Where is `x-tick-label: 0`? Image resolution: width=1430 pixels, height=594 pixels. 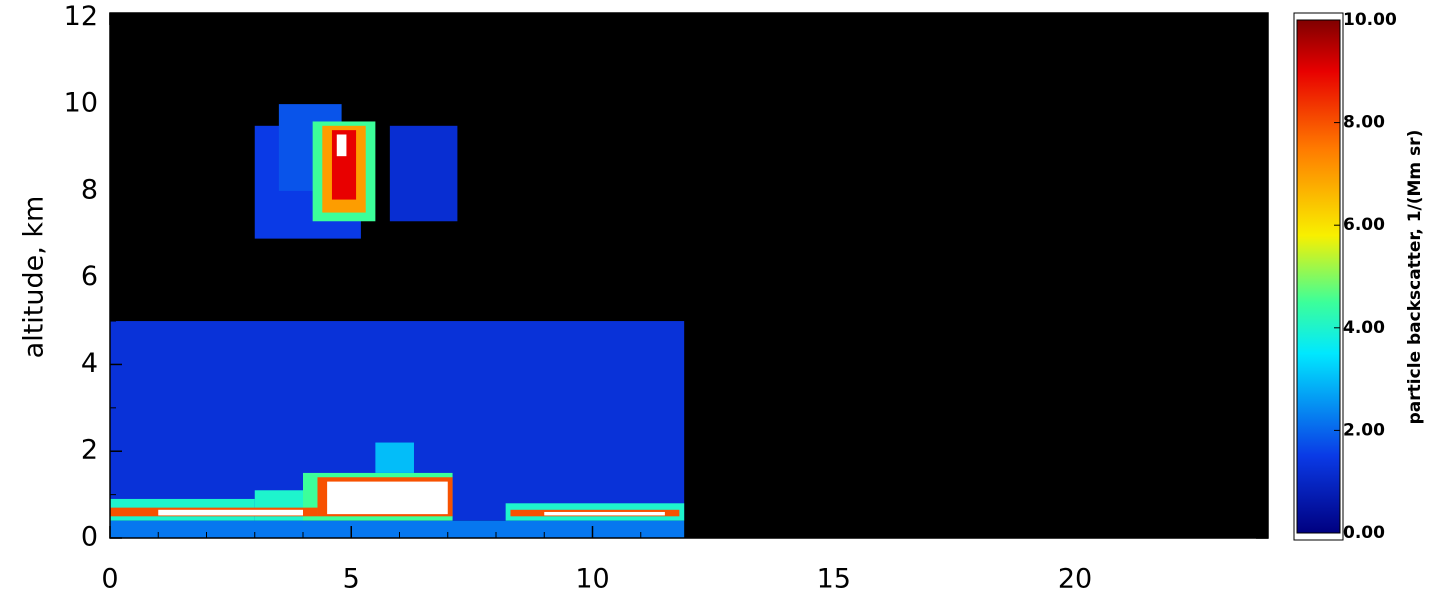 x-tick-label: 0 is located at coordinates (109, 579).